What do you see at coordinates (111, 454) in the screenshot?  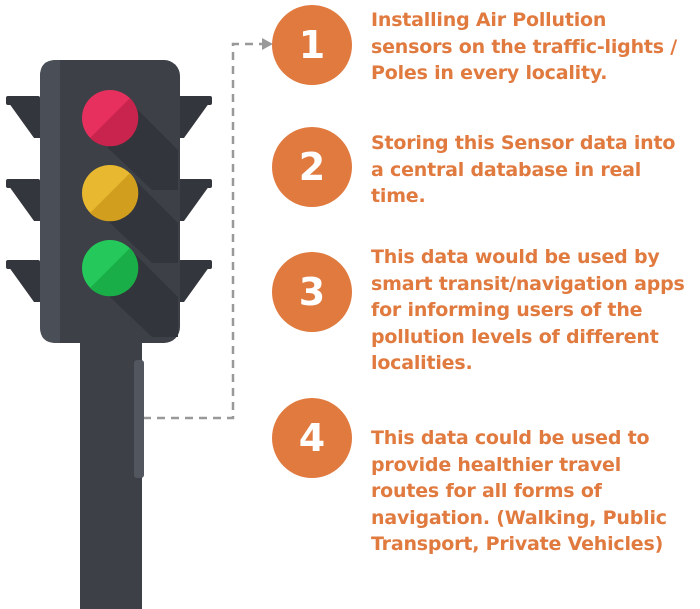 I see `pole` at bounding box center [111, 454].